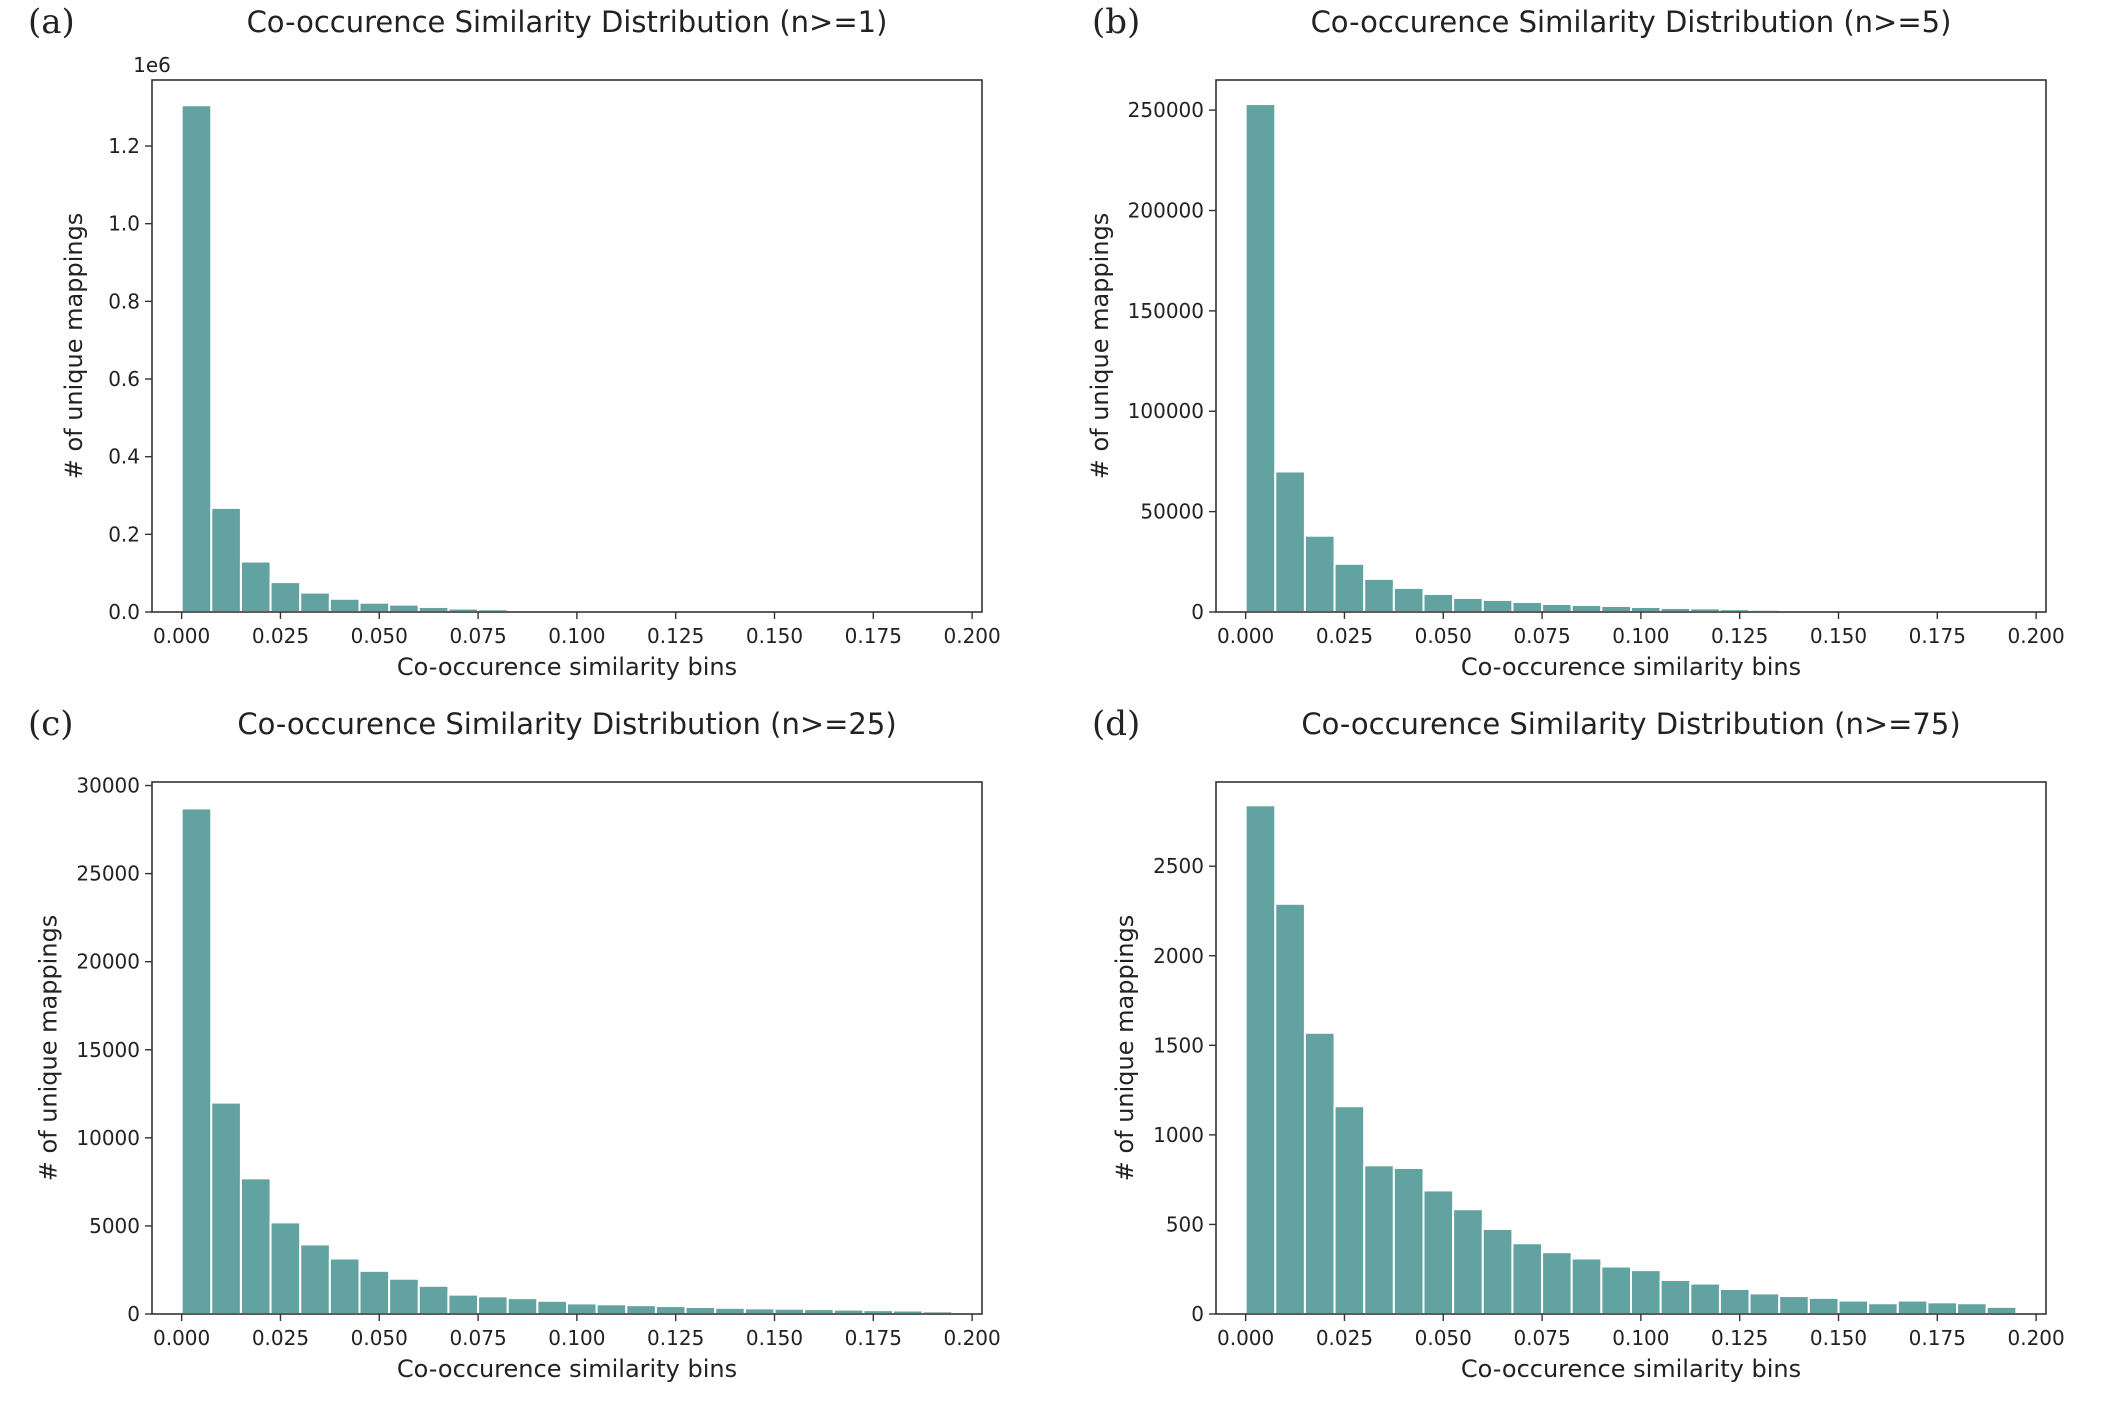 This screenshot has width=2128, height=1408. Describe the element at coordinates (108, 874) in the screenshot. I see `y-tick-label: 25000` at that location.